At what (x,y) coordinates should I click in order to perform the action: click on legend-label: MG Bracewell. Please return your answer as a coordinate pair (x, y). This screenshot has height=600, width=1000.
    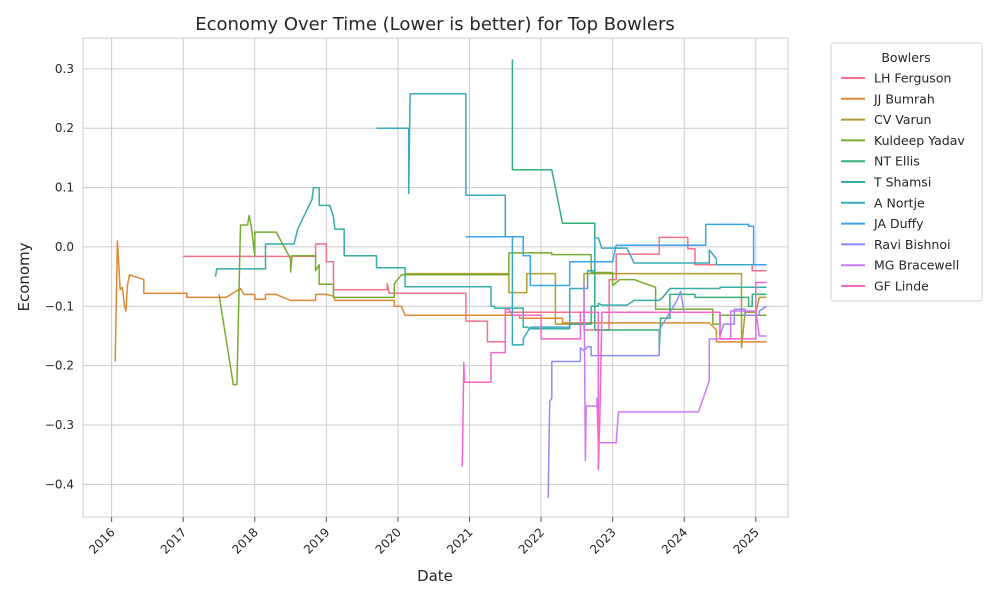
    Looking at the image, I should click on (916, 265).